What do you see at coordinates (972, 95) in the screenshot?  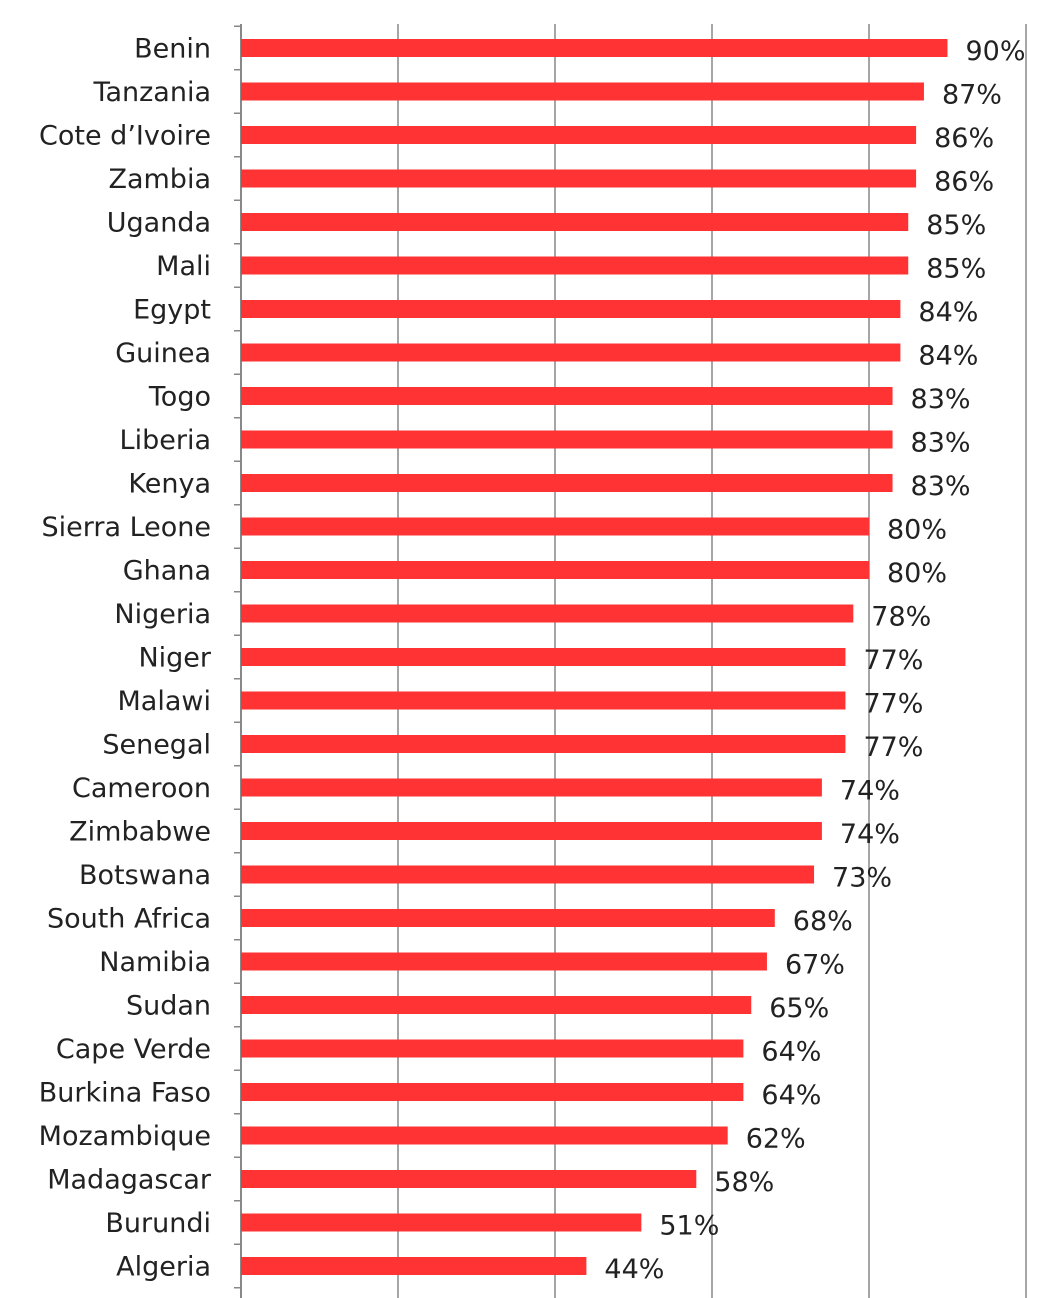 I see `data-label: 87%` at bounding box center [972, 95].